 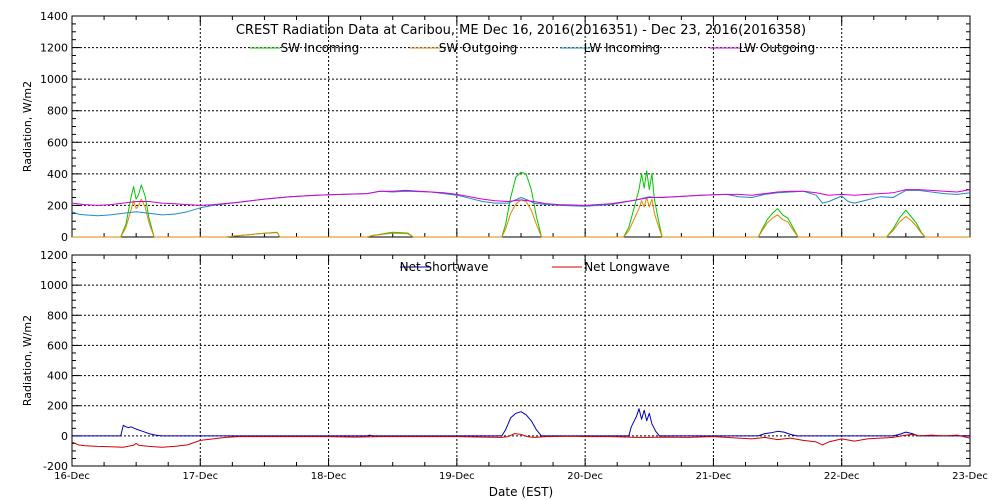 What do you see at coordinates (329, 476) in the screenshot?
I see `x-tick-label: 18-Dec` at bounding box center [329, 476].